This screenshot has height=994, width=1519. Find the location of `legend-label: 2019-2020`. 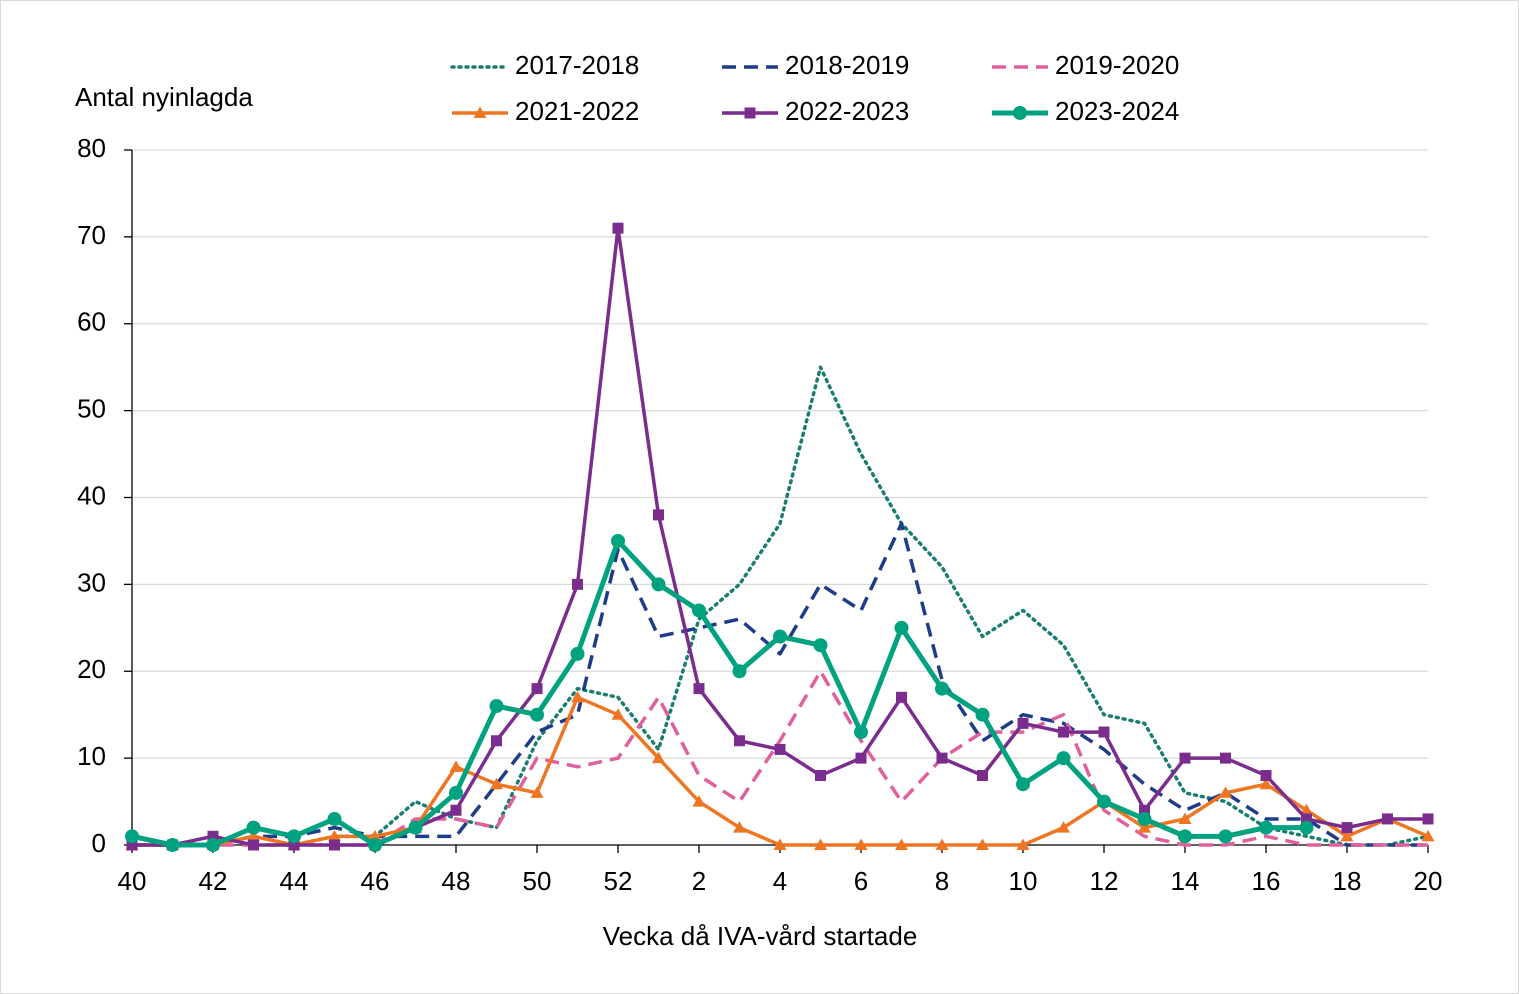

legend-label: 2019-2020 is located at coordinates (1117, 65).